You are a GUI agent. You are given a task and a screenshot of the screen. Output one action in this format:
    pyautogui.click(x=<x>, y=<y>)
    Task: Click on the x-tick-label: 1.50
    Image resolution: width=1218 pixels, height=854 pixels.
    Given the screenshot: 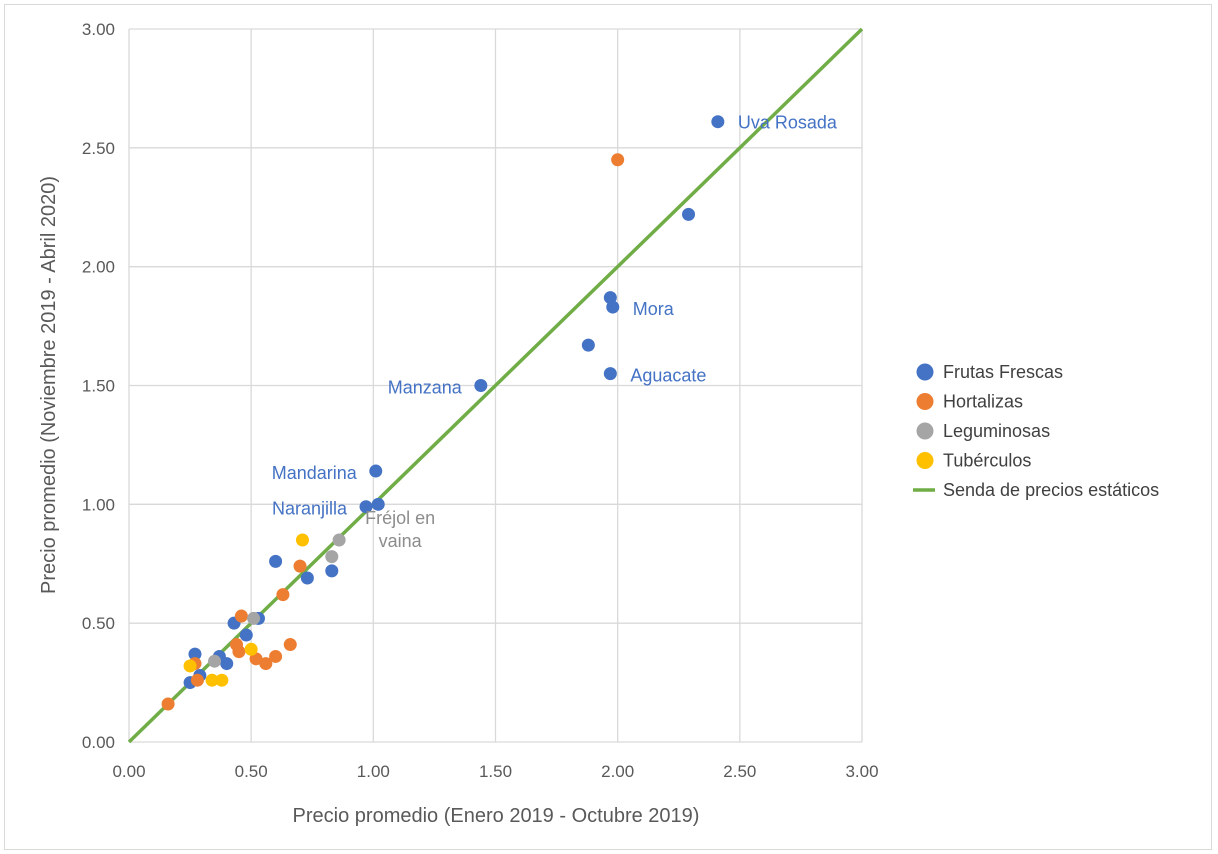 What is the action you would take?
    pyautogui.click(x=495, y=771)
    